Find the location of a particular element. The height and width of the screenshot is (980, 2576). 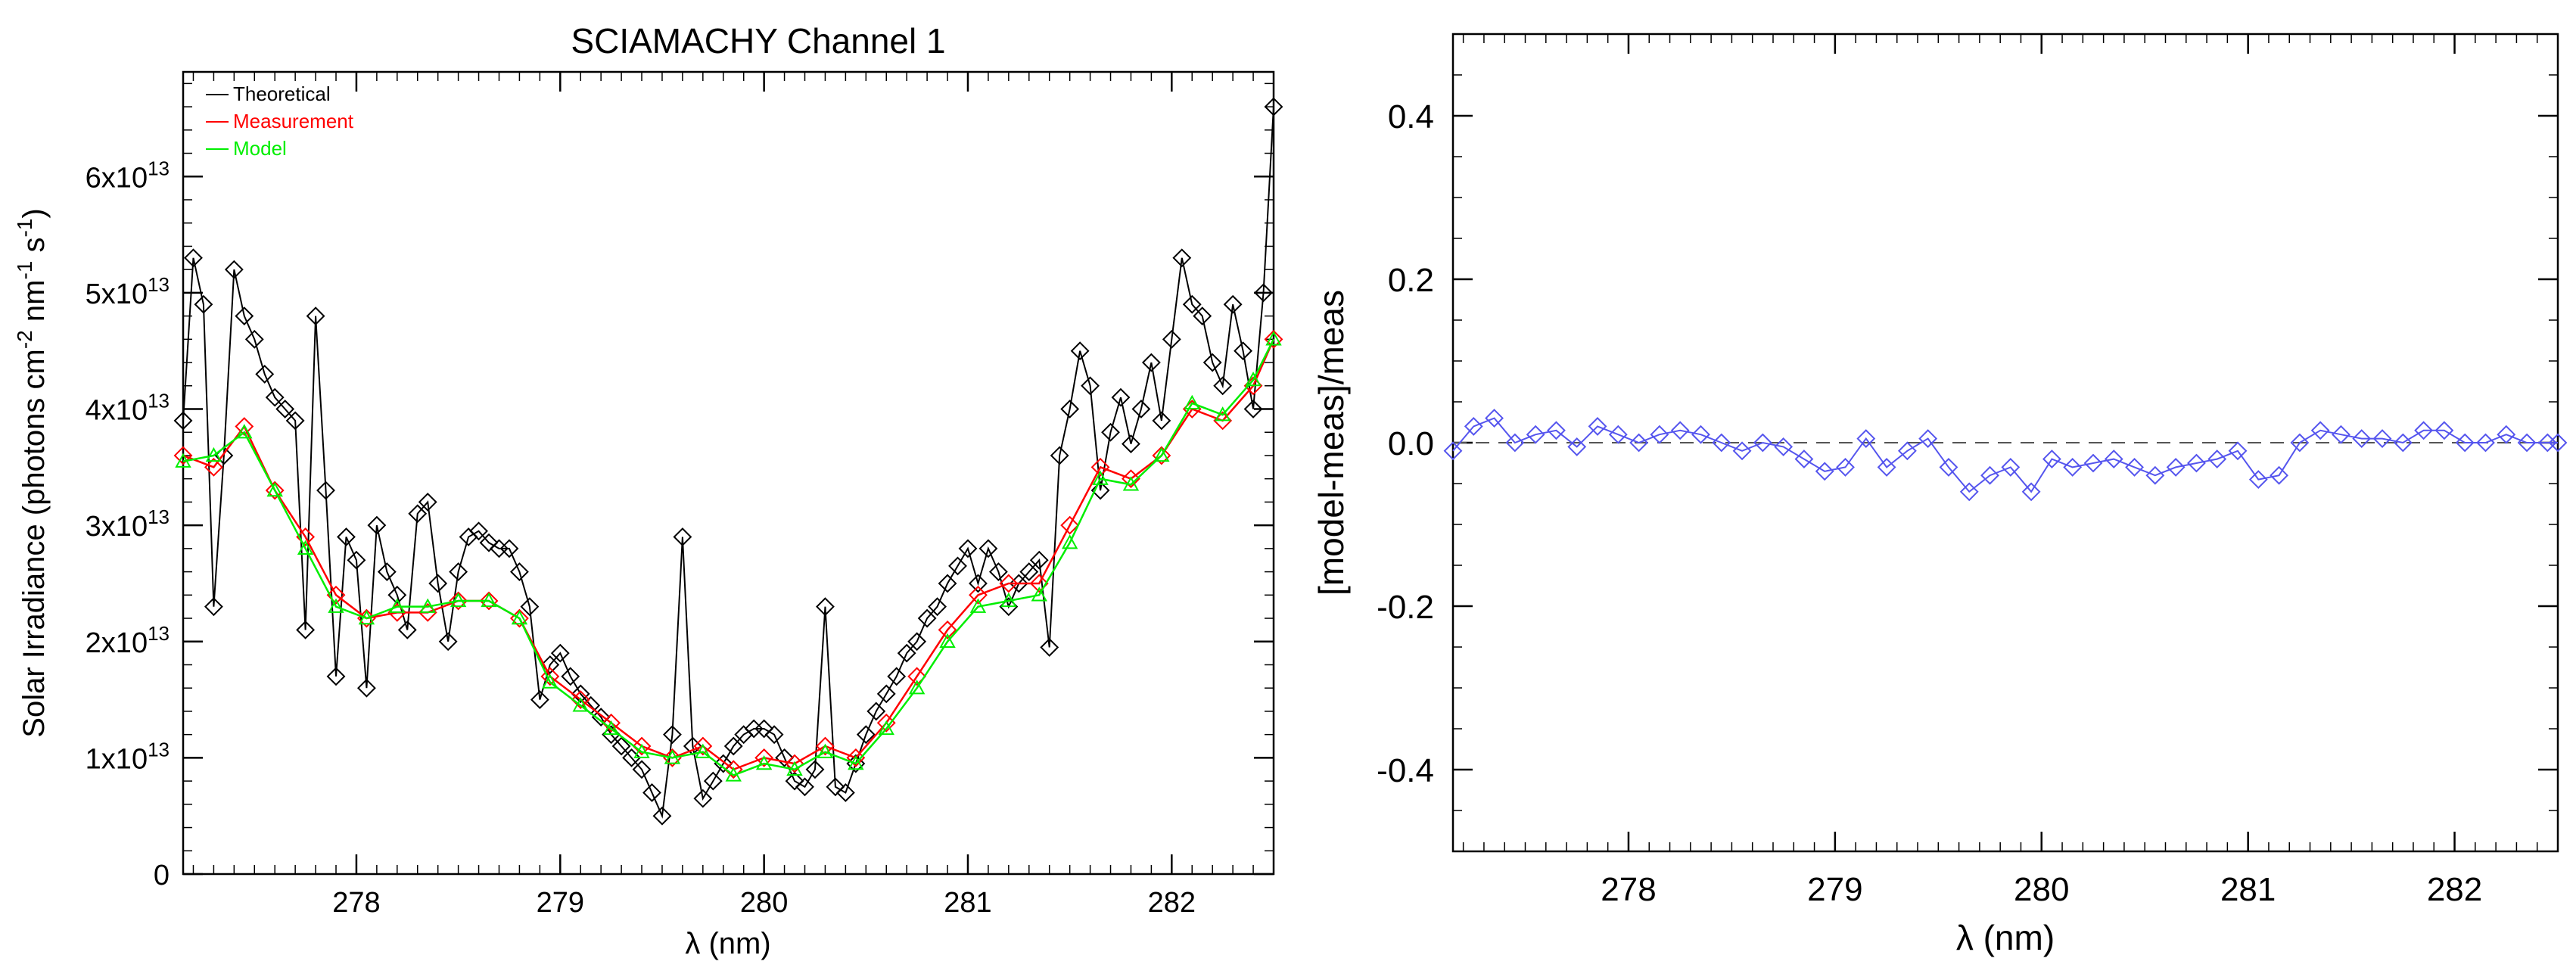

left-ylabel-exp: -2 is located at coordinates (24, 339).